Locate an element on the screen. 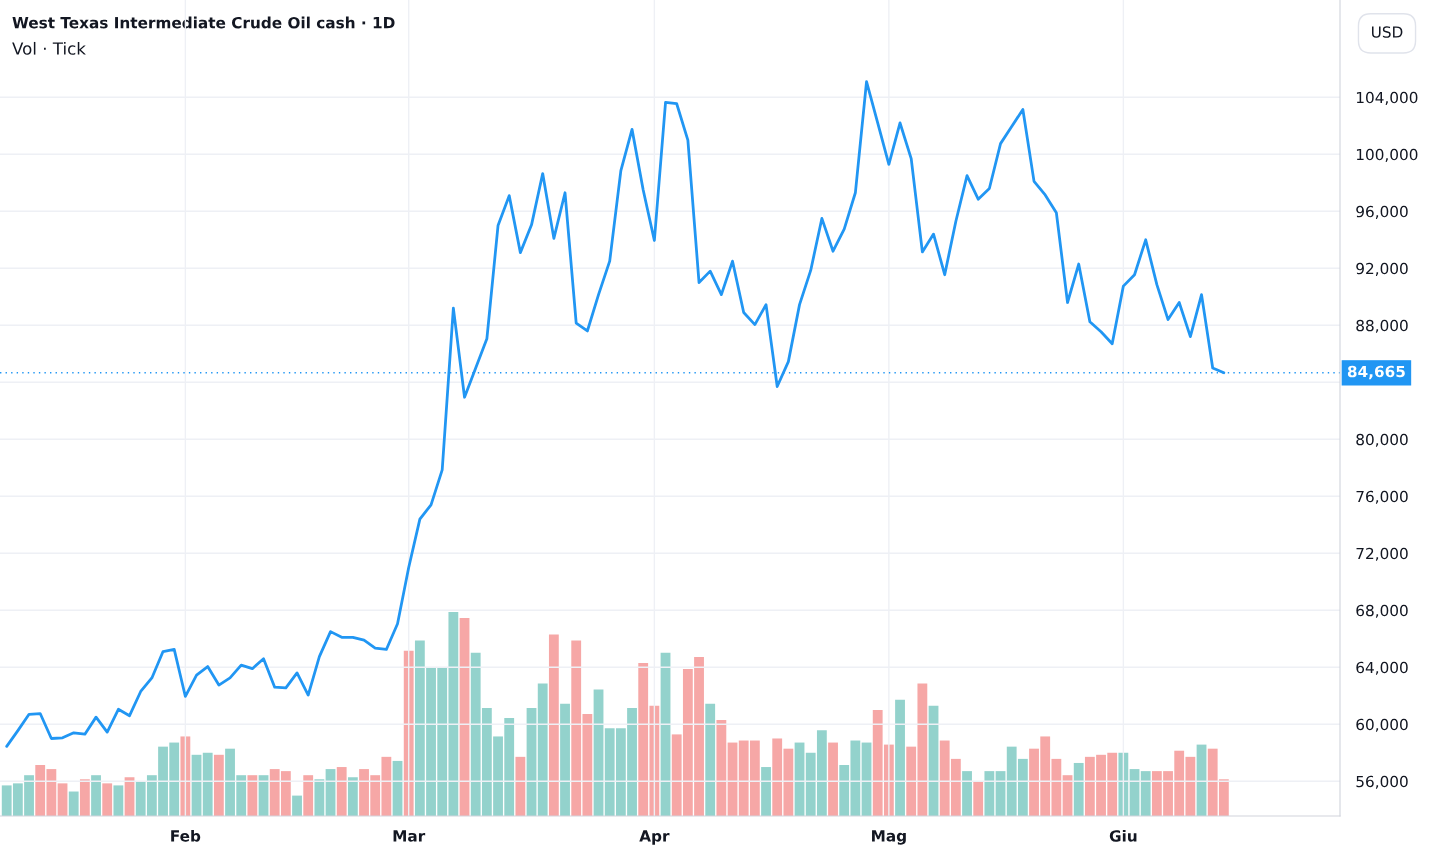 The height and width of the screenshot is (858, 1434). y-tick-label: 72,000 is located at coordinates (1382, 554).